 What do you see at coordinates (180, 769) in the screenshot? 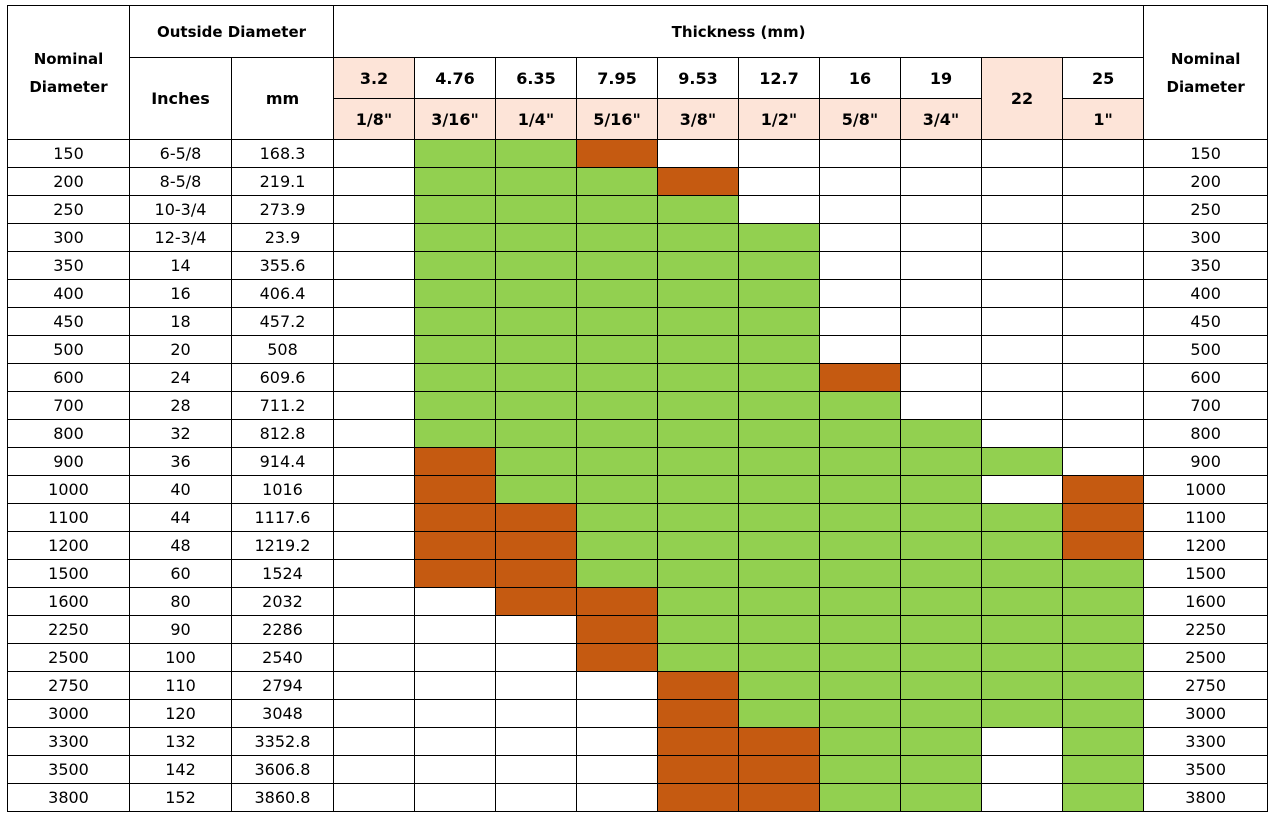
I see `outside-diameter-inches-cell: 142` at bounding box center [180, 769].